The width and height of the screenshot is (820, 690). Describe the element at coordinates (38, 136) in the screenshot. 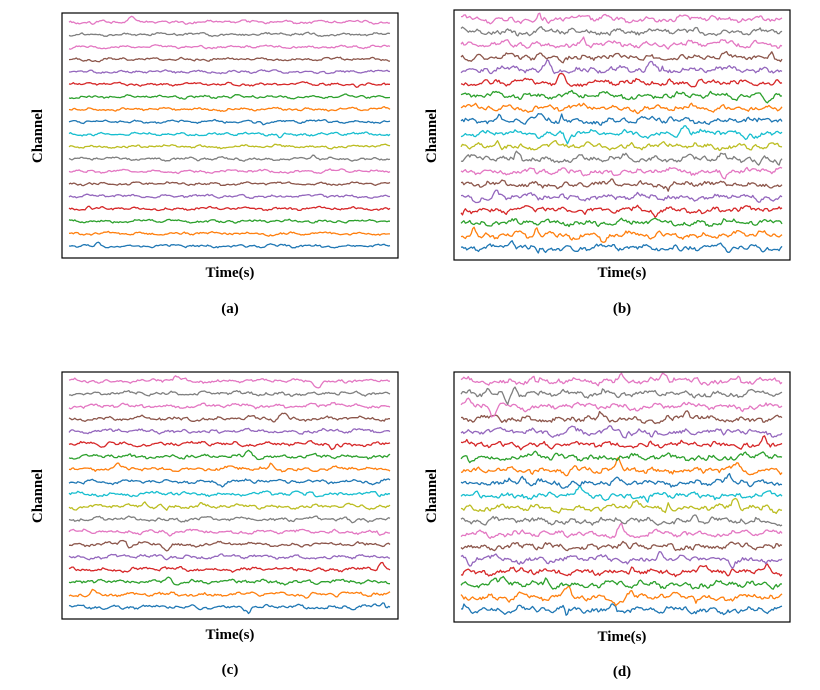

I see `panel-a-ylabel: Channel` at that location.